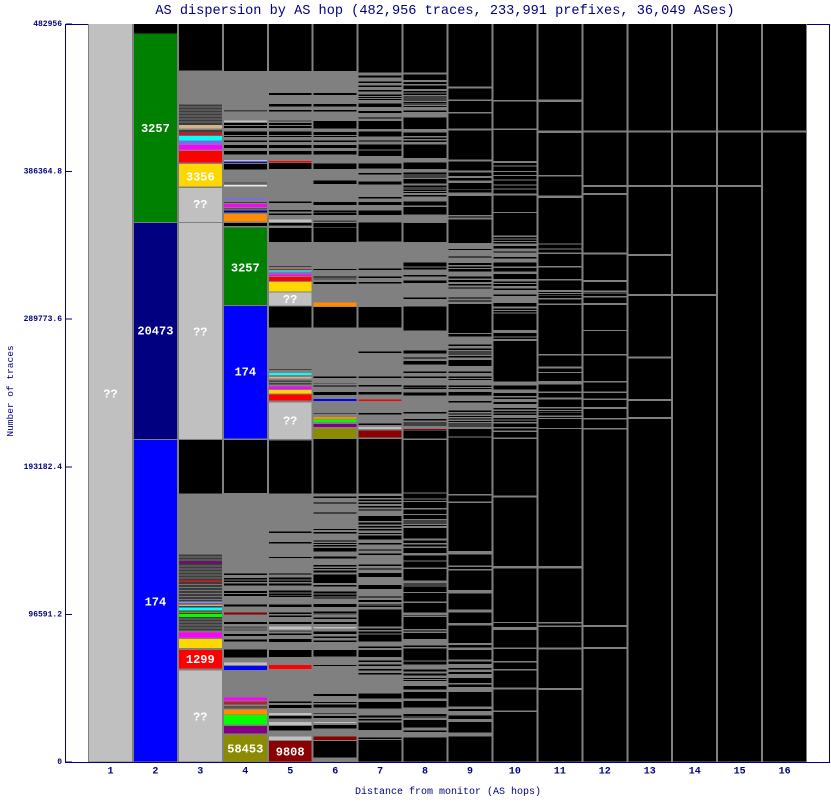 The width and height of the screenshot is (831, 805). I want to click on svg-text: 9, so click(470, 772).